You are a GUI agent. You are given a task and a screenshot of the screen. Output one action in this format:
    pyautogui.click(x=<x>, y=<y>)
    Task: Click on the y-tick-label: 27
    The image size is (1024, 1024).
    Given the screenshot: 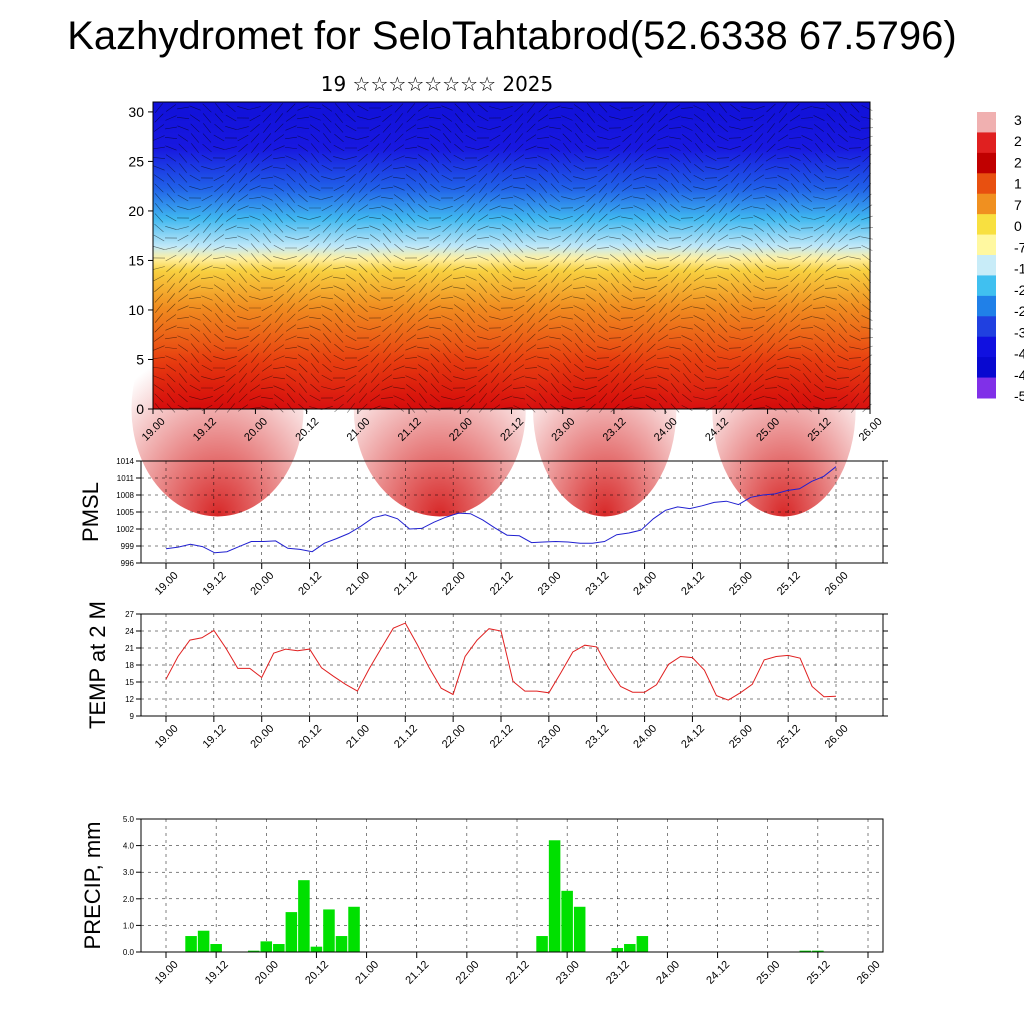 What is the action you would take?
    pyautogui.click(x=129, y=614)
    